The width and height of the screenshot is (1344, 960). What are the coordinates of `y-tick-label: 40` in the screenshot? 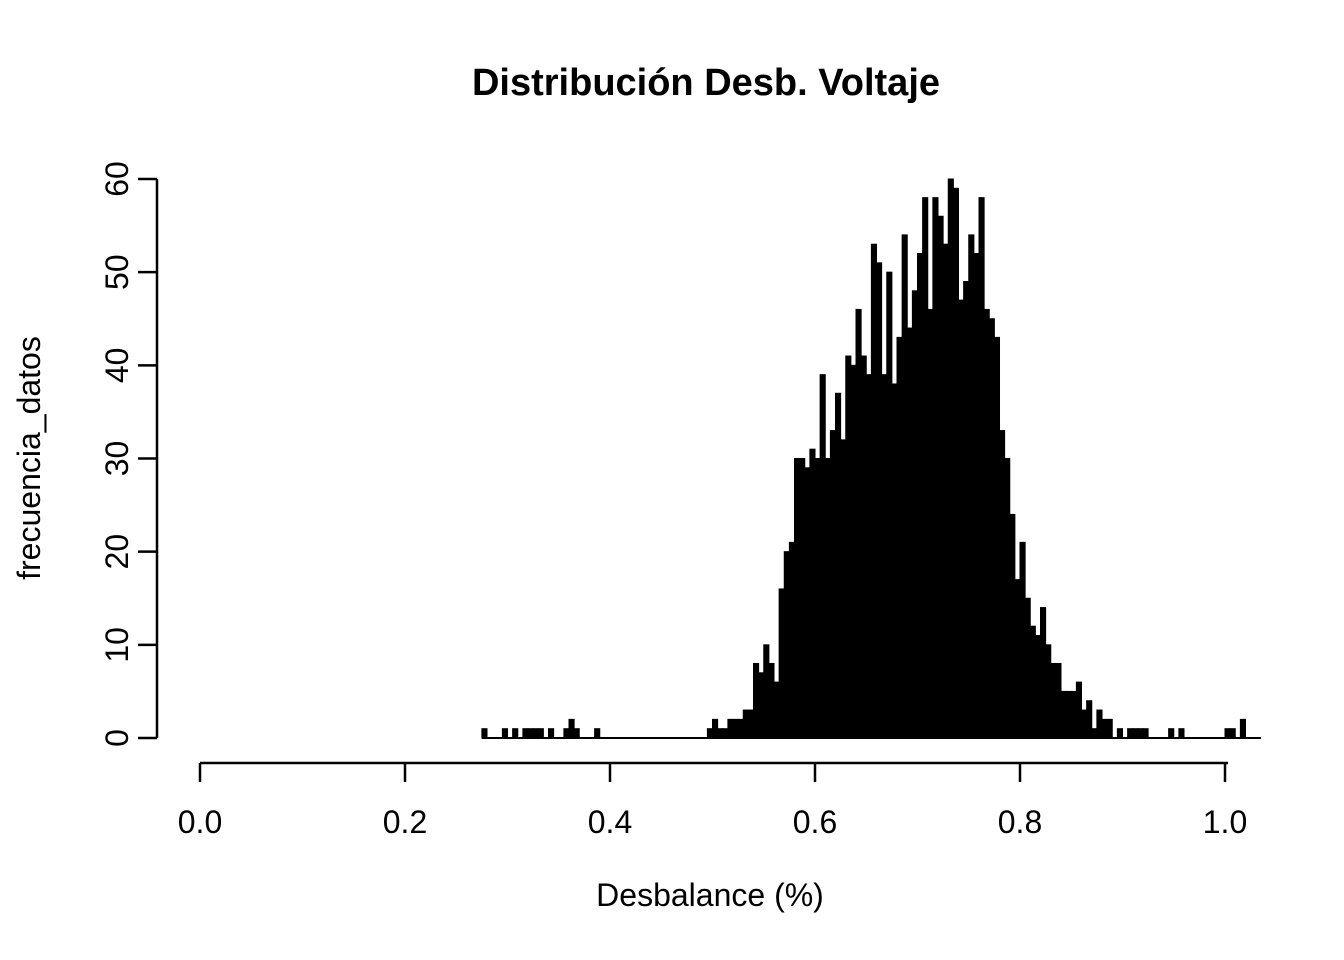 It's located at (117, 366).